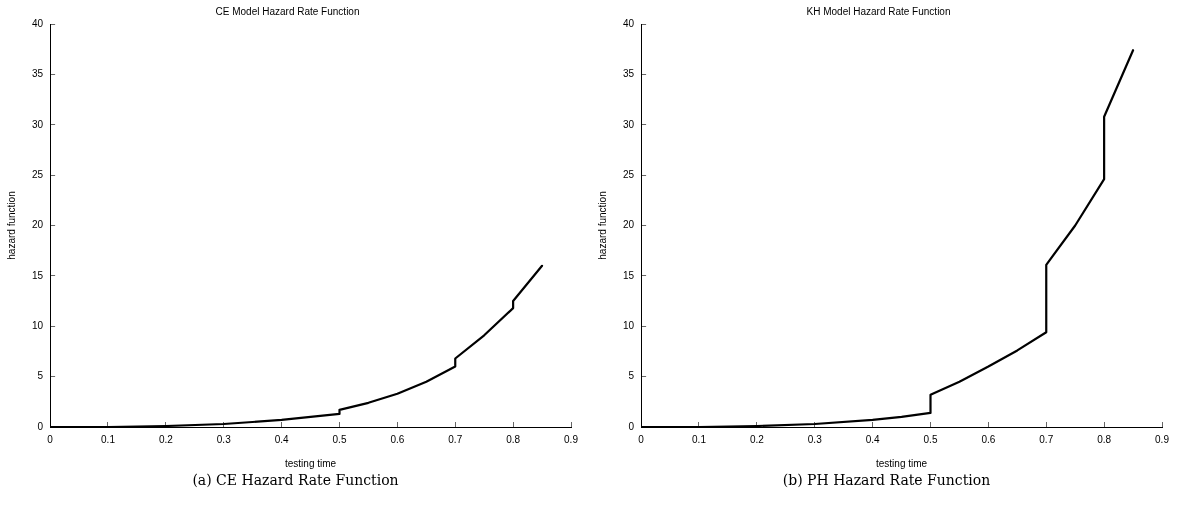 The height and width of the screenshot is (515, 1182). I want to click on text: (b) PH Hazard Rate Function, so click(886, 480).